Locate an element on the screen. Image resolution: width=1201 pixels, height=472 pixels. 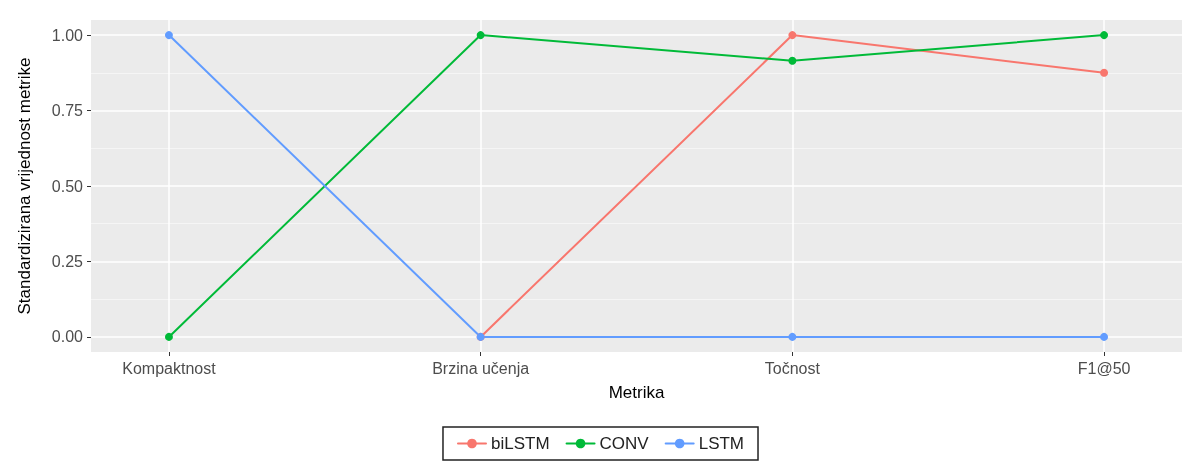
y-tick-label: 0.75 is located at coordinates (67, 111).